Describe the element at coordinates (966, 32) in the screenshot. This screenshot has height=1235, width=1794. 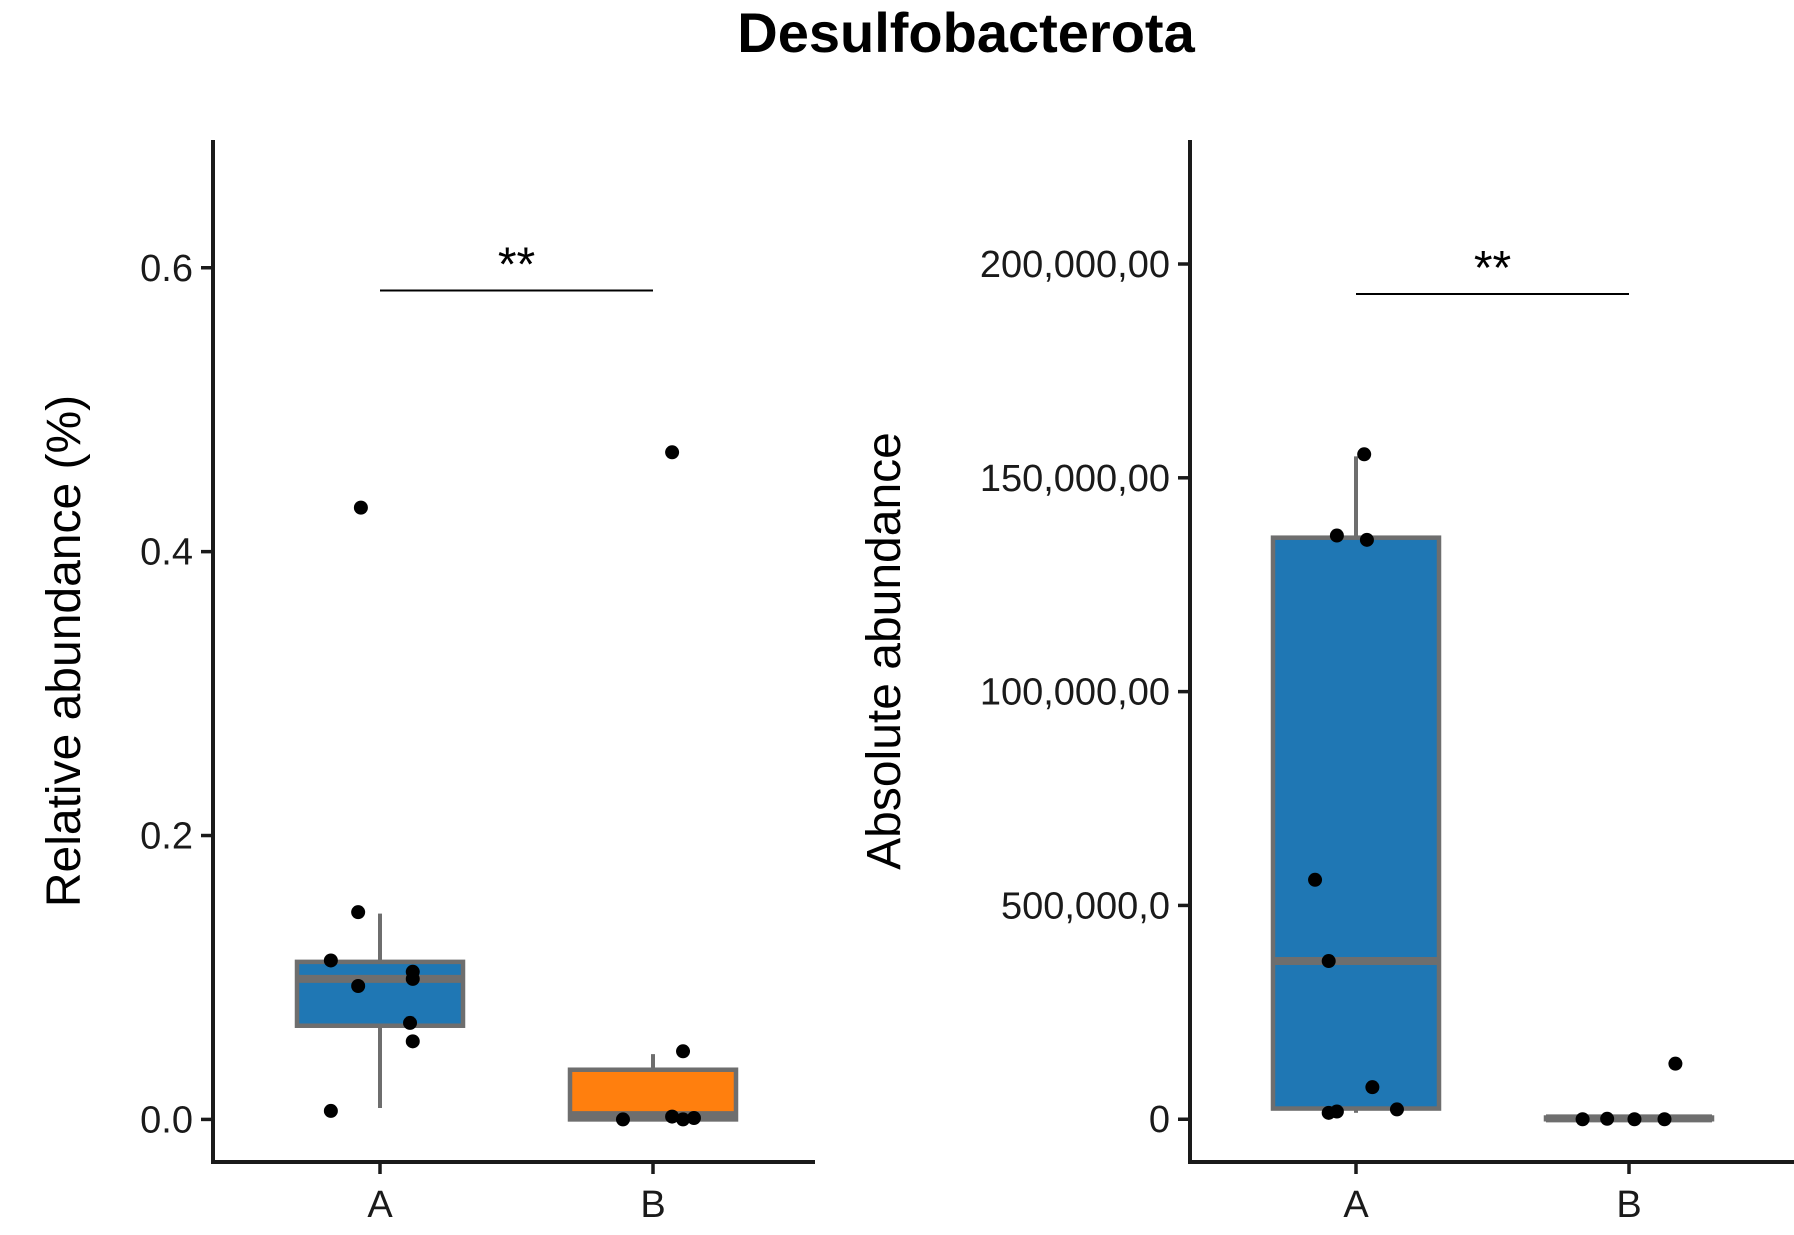
I see `figure-title: Desulfobacterota` at that location.